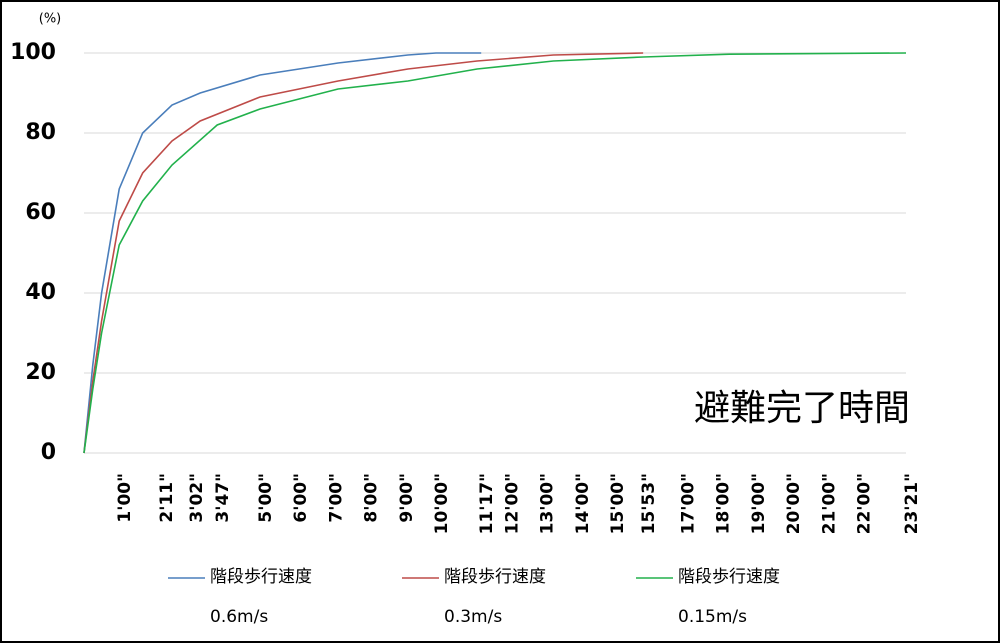 The width and height of the screenshot is (1000, 643). I want to click on x-tick-label: 12'00", so click(512, 503).